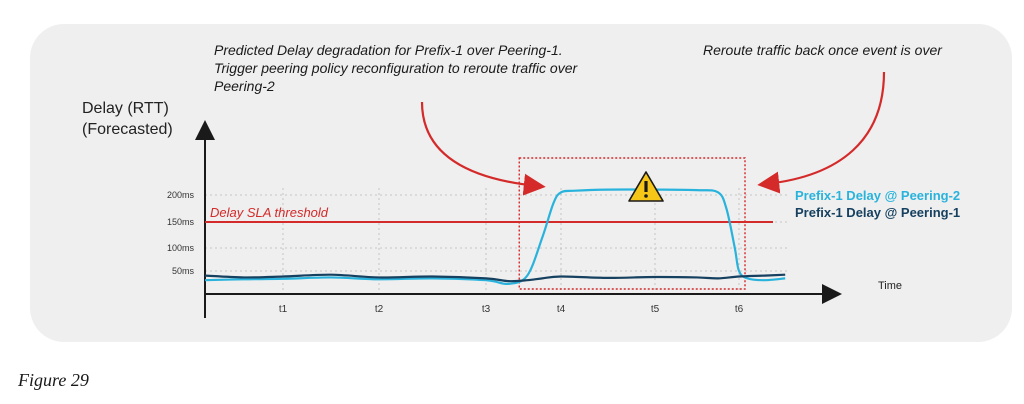  I want to click on reroute-back-arrow, so click(821, 132).